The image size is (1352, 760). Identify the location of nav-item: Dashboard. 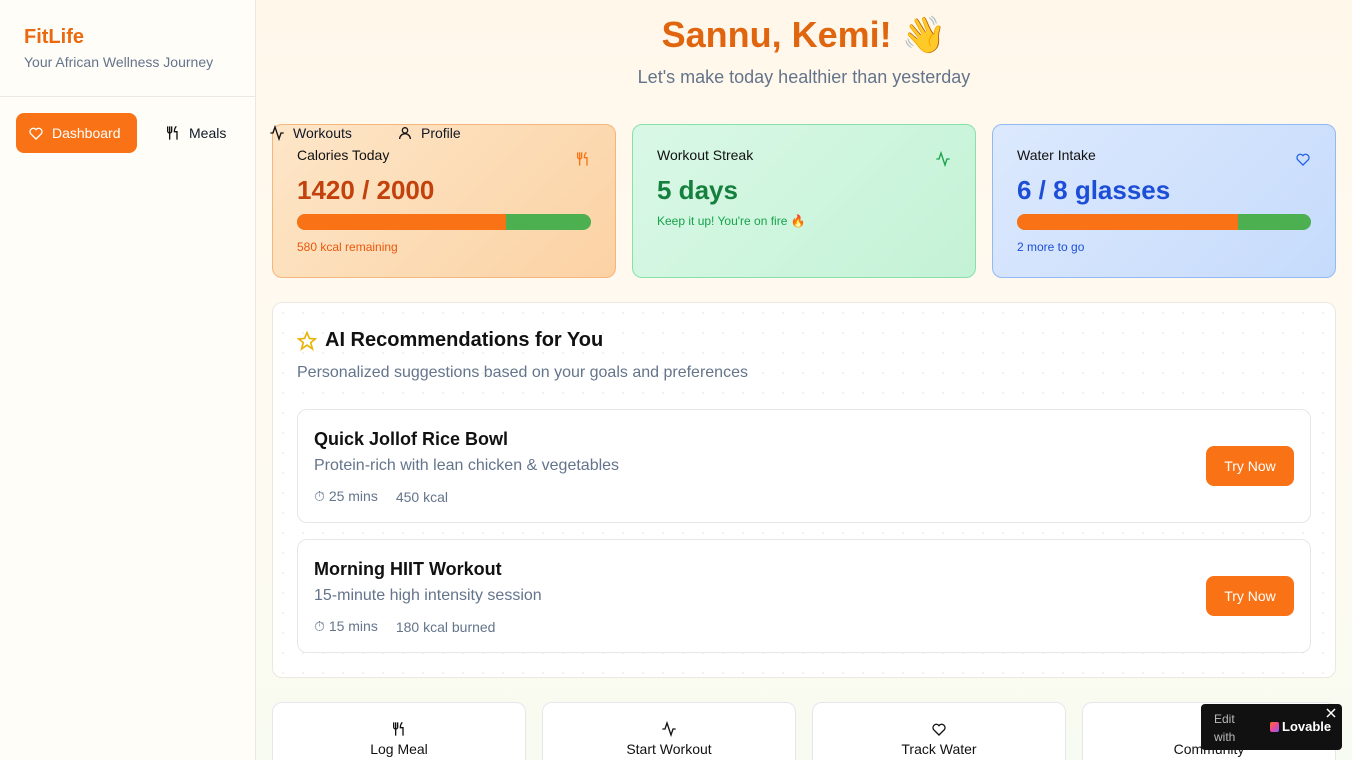
(76, 133).